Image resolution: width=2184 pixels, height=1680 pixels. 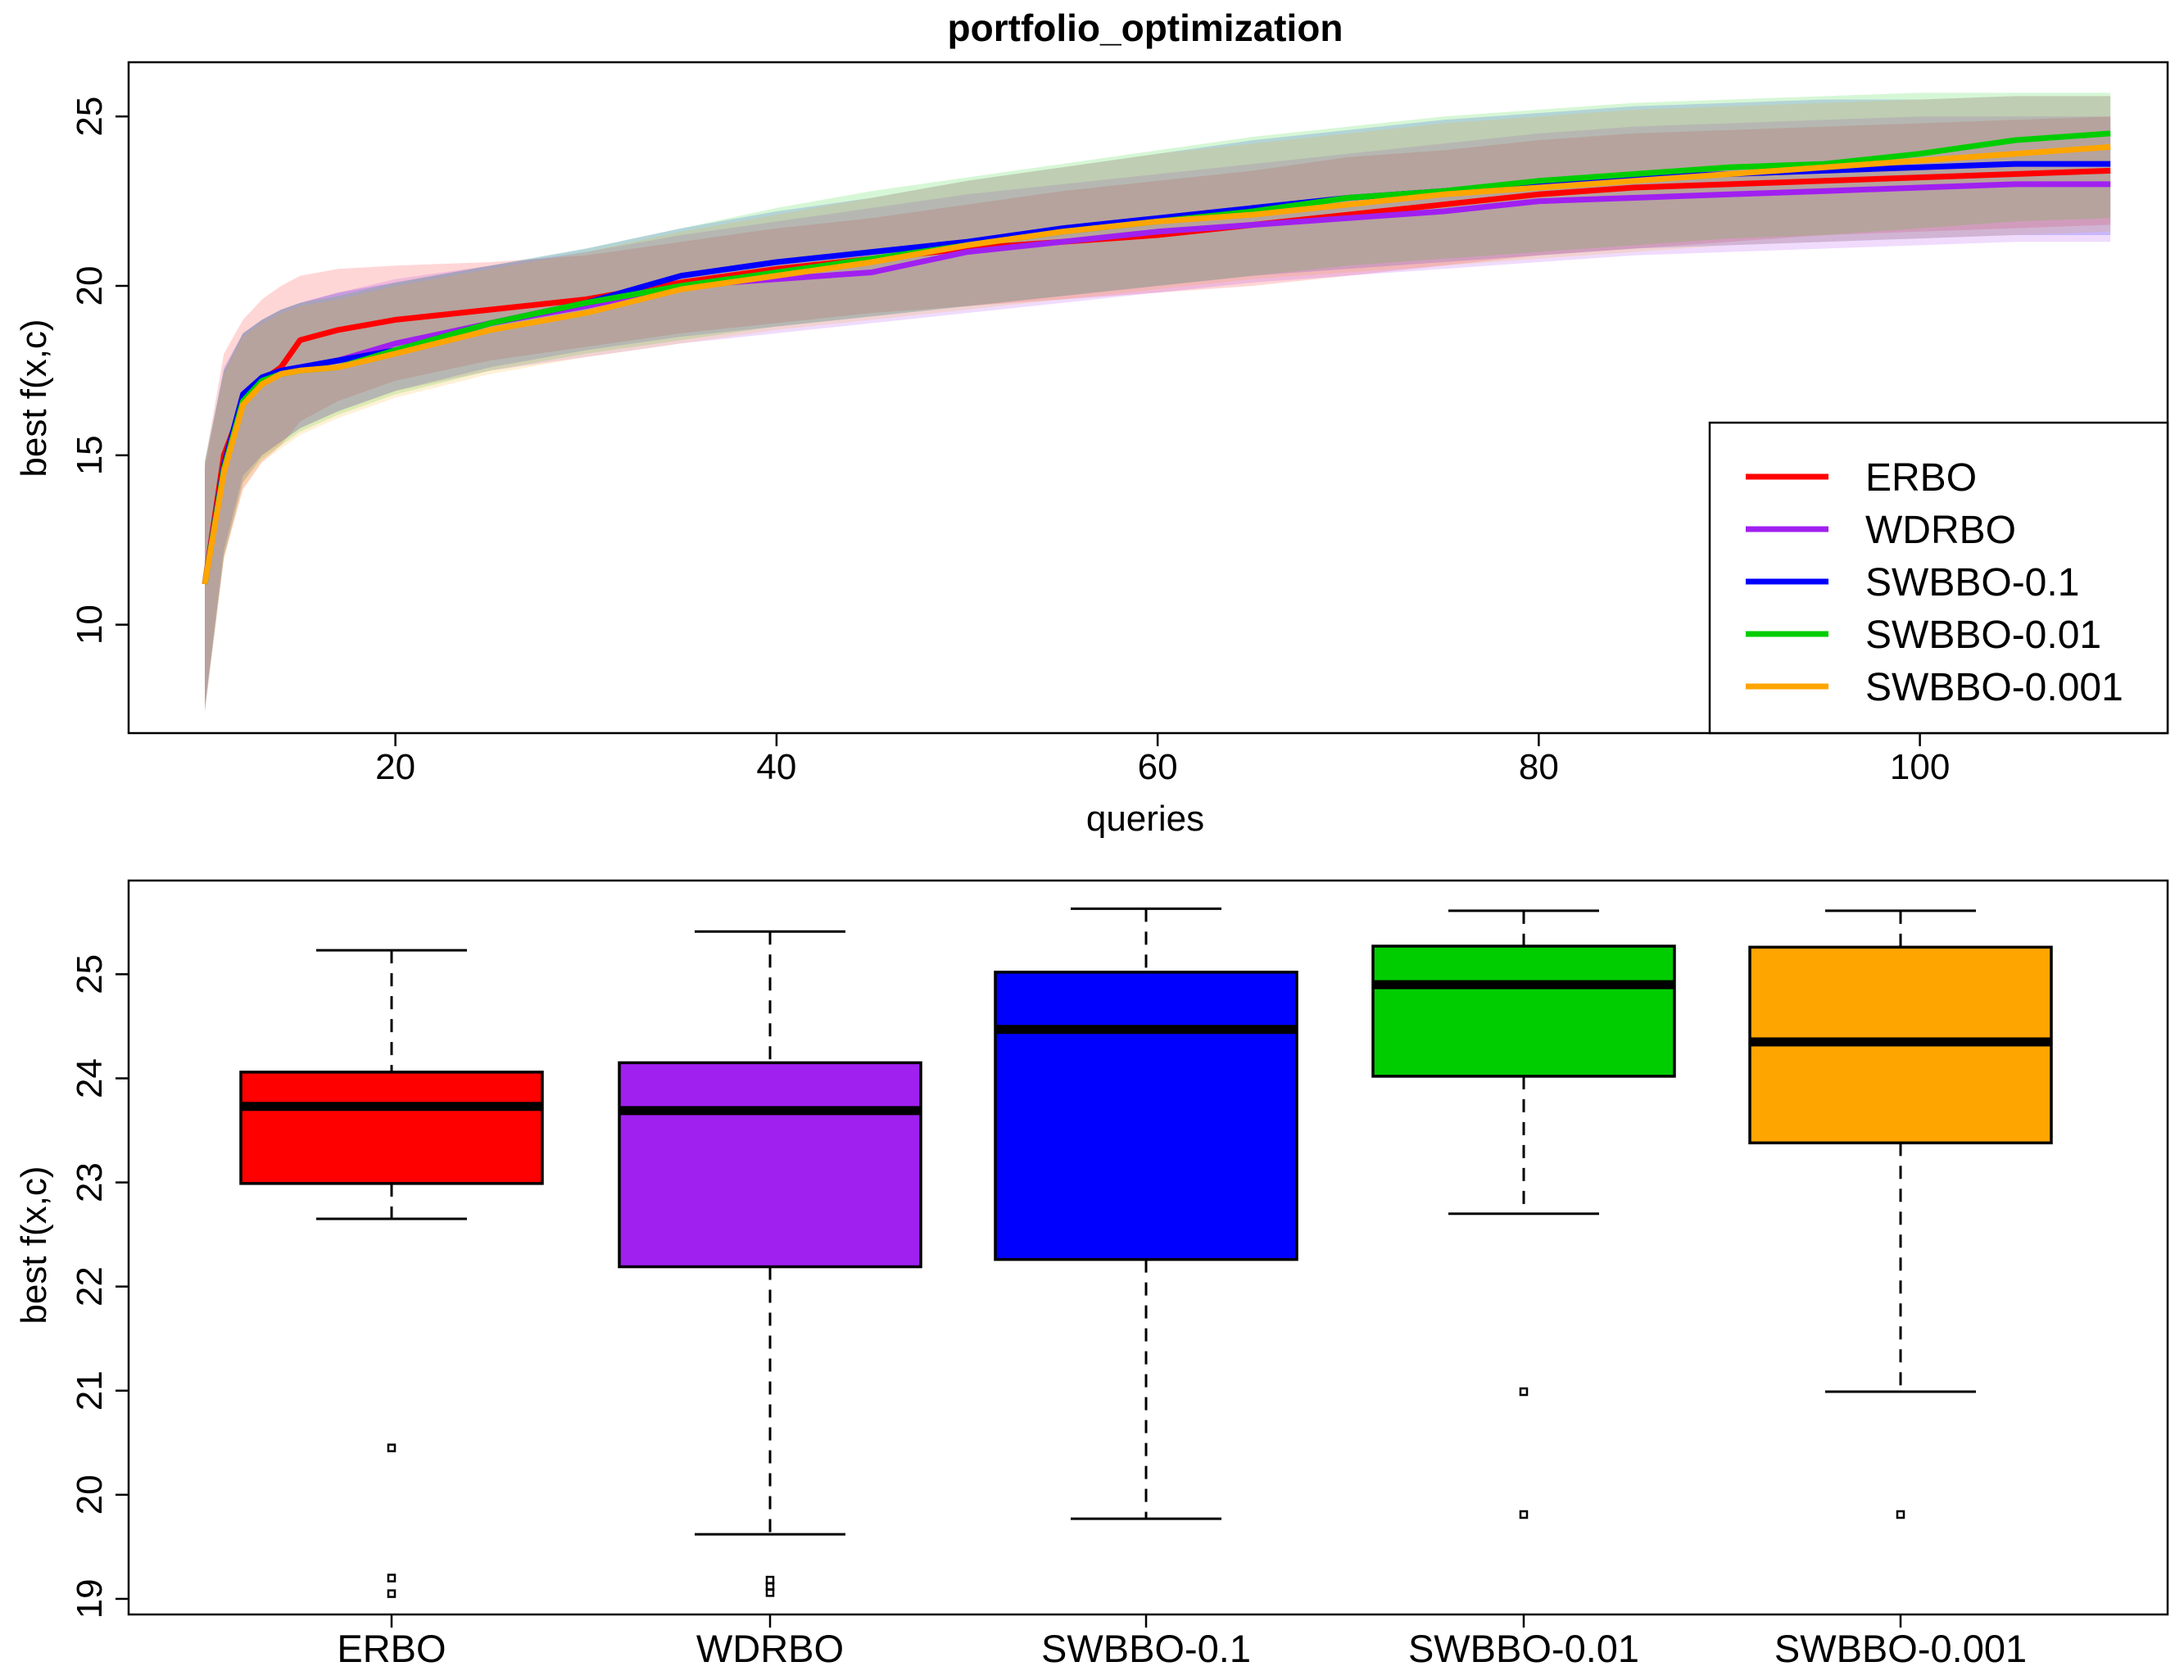 What do you see at coordinates (1920, 767) in the screenshot?
I see `x-tick-label: 100` at bounding box center [1920, 767].